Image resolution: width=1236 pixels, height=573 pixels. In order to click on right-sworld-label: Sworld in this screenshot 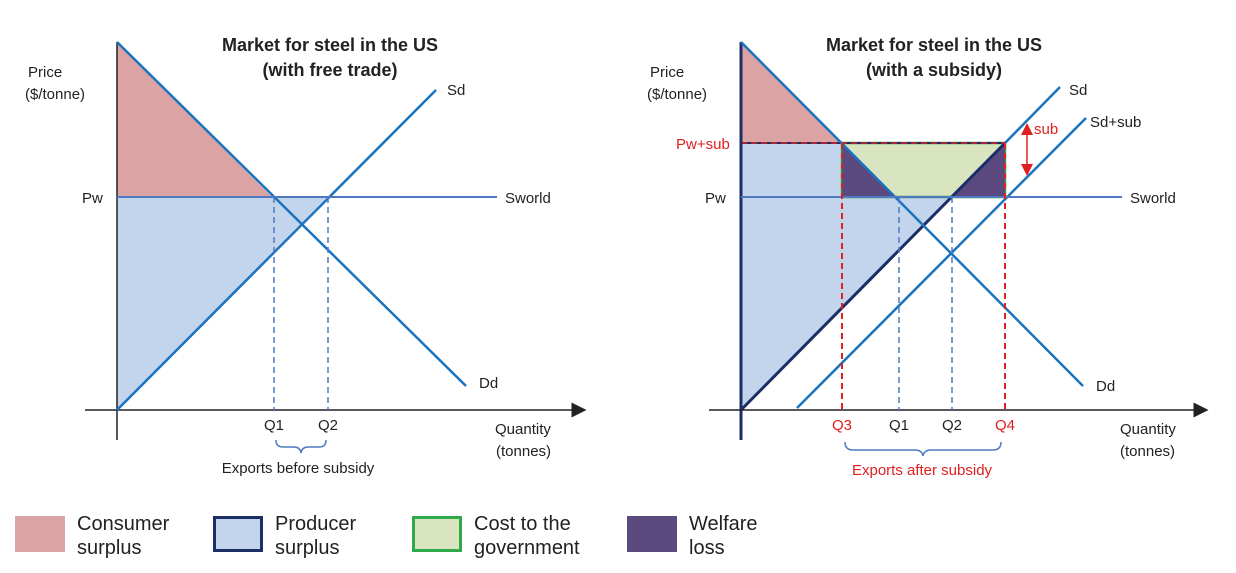, I will do `click(1153, 198)`.